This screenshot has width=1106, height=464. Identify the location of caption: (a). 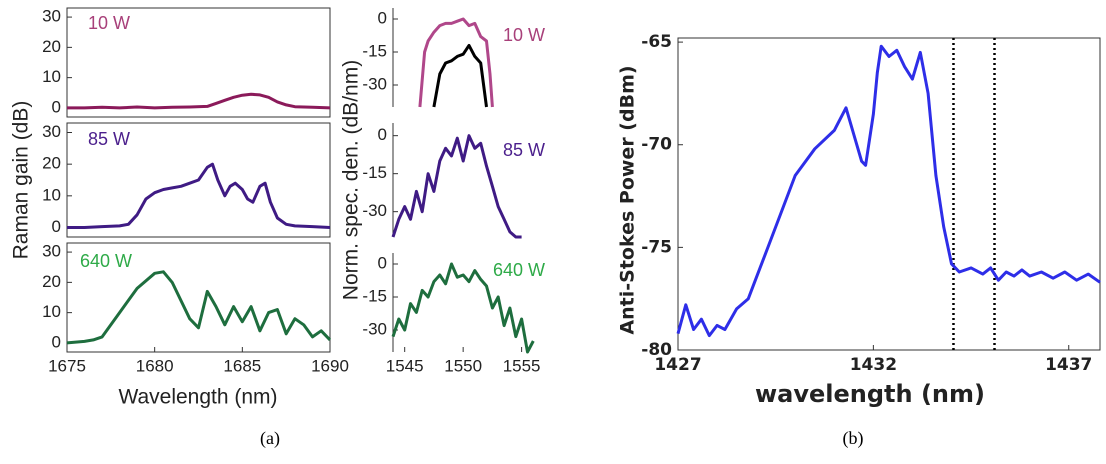
(270, 438).